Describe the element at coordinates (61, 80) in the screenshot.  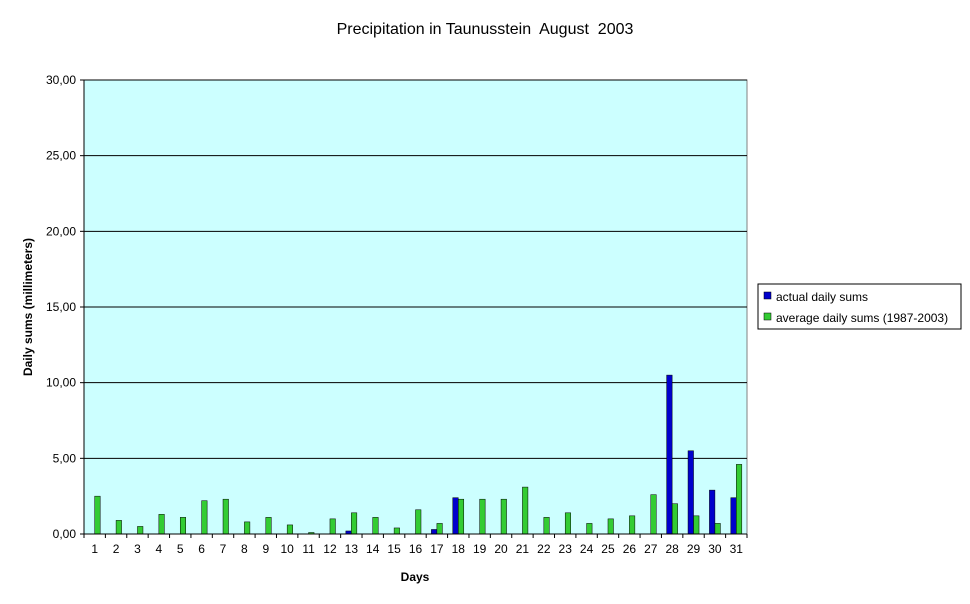
I see `y-tick-label: 30,00` at that location.